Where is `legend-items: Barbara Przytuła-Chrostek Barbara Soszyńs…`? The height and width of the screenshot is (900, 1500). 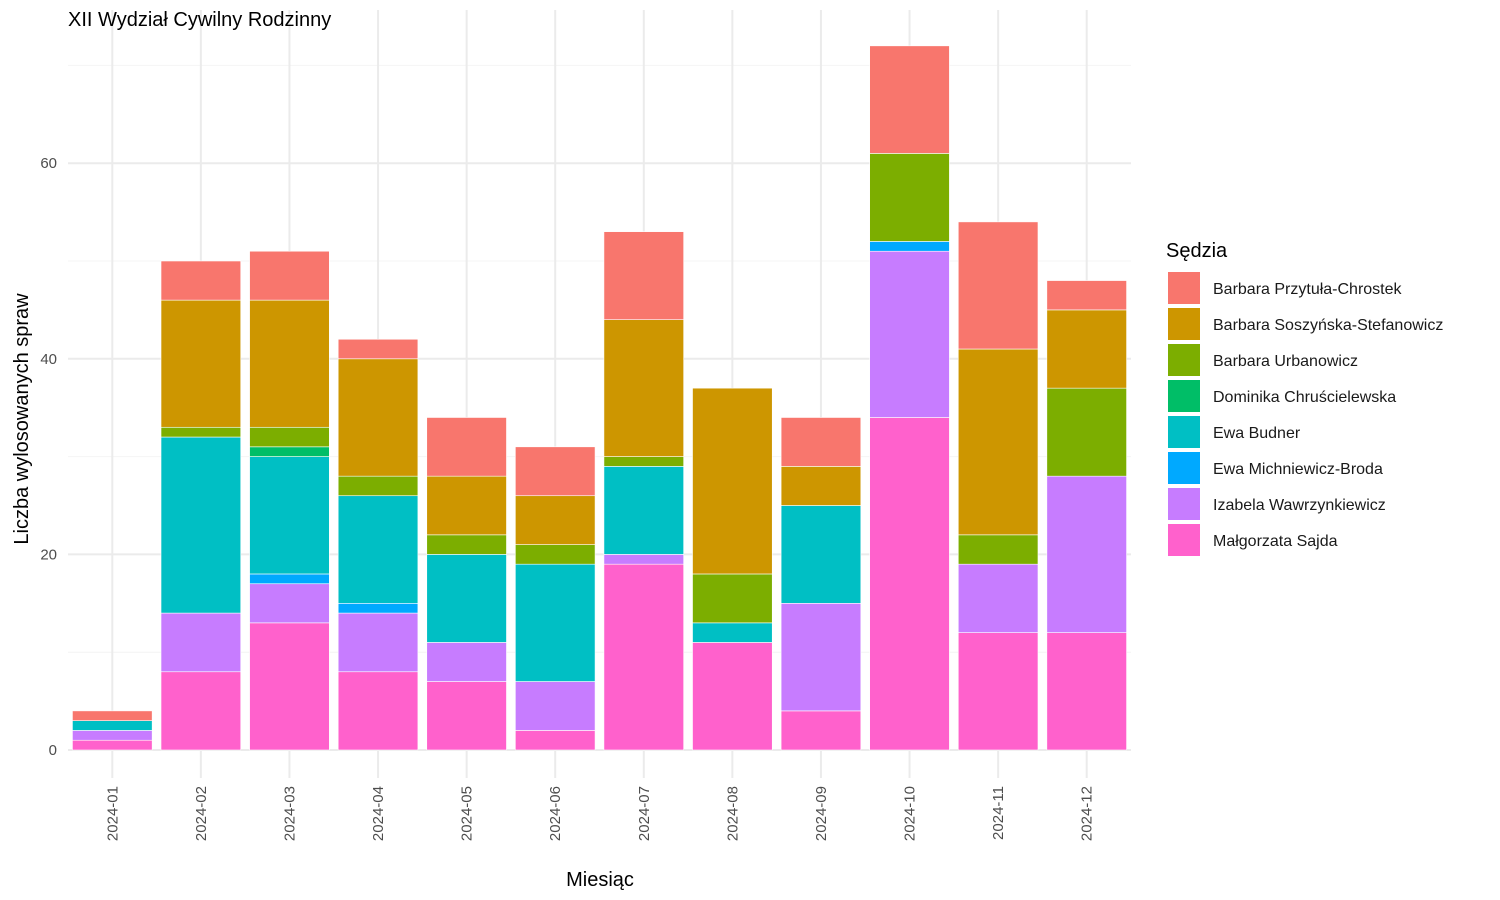 legend-items: Barbara Przytuła-Chrostek Barbara Soszyńs… is located at coordinates (1305, 414).